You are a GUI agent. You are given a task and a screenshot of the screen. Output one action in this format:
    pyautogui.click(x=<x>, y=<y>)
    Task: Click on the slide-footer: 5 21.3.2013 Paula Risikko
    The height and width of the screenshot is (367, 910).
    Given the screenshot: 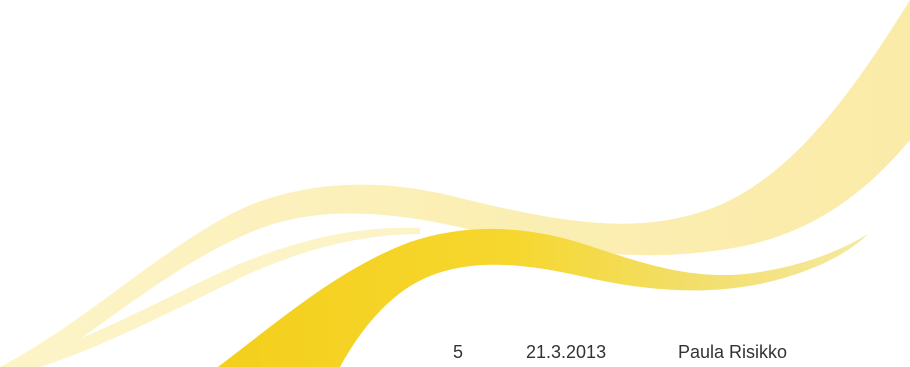 What is the action you would take?
    pyautogui.click(x=455, y=354)
    